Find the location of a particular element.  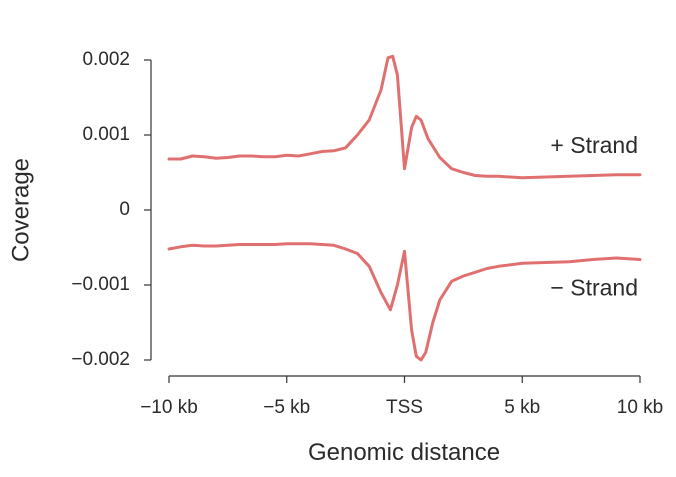

y-tick-label: 0.002 is located at coordinates (106, 59).